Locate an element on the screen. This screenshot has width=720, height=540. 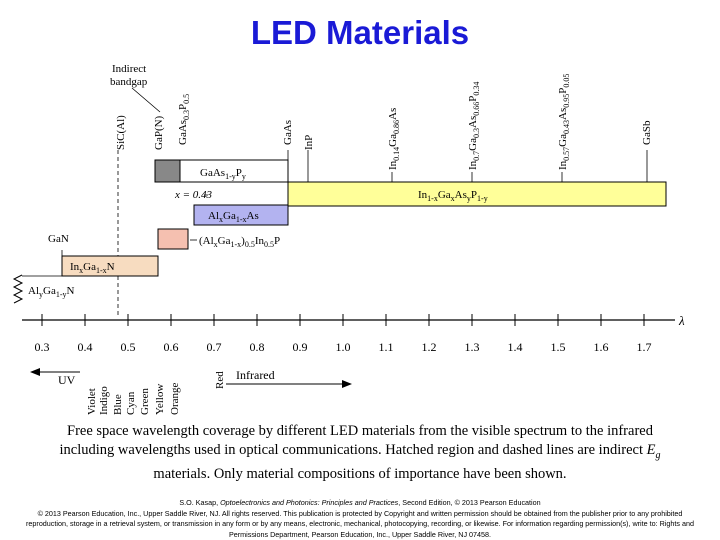
algaas-bar-label: AlxGa1-xAs is located at coordinates (233, 217).